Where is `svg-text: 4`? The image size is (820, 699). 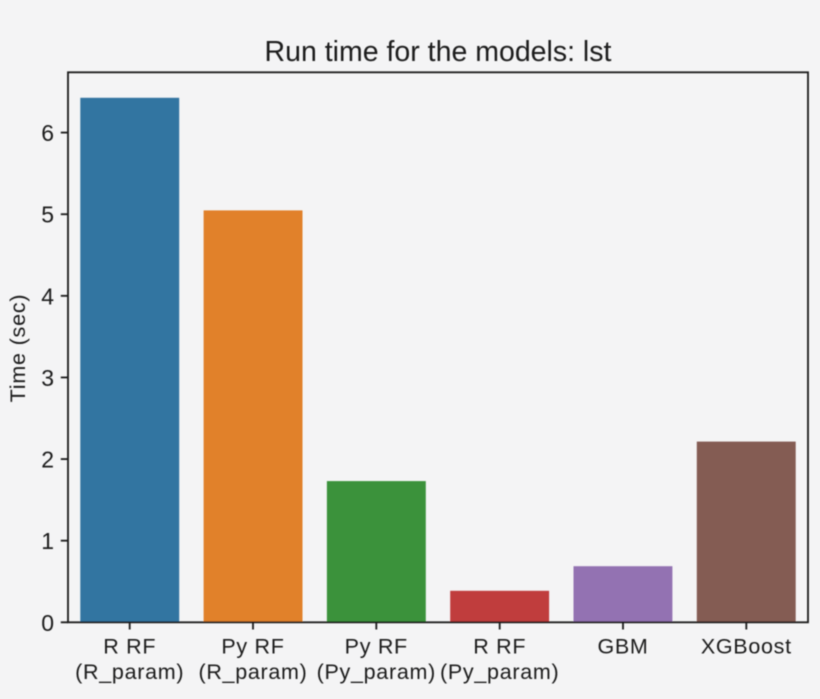 svg-text: 4 is located at coordinates (47, 296).